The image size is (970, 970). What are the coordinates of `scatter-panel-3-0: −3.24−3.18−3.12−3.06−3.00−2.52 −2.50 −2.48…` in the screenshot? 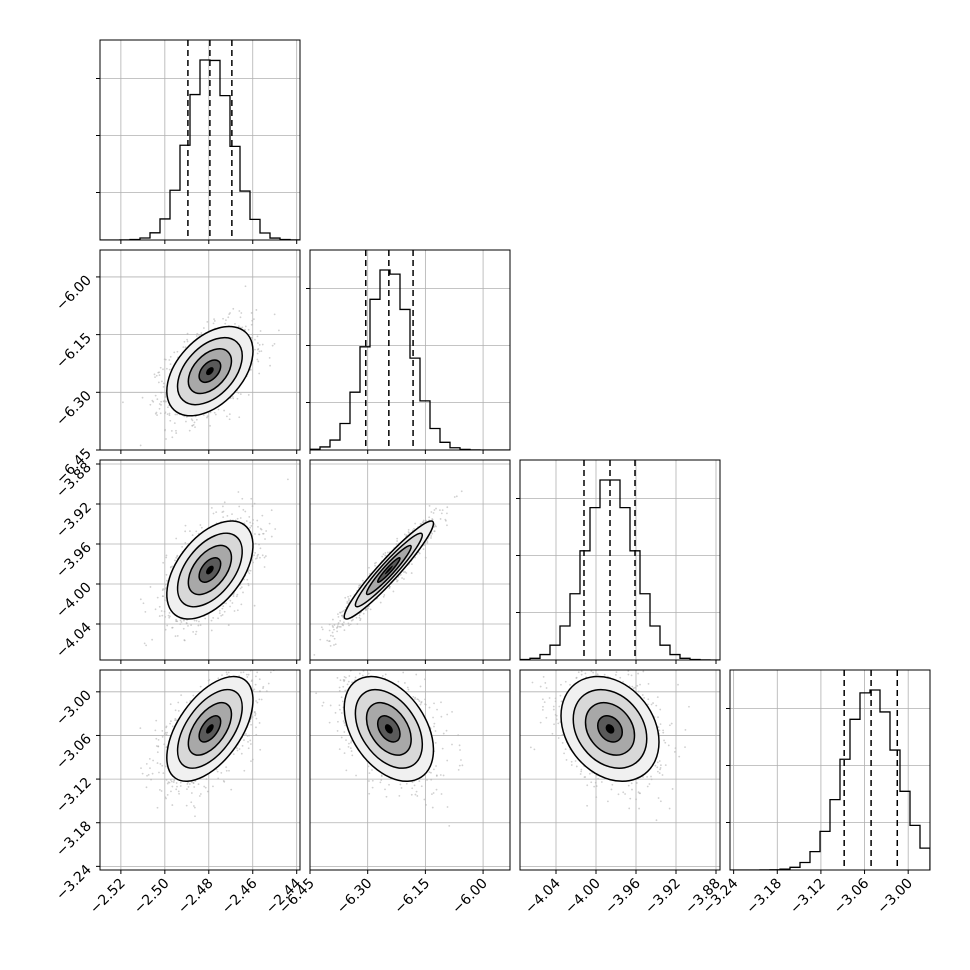 It's located at (179, 790).